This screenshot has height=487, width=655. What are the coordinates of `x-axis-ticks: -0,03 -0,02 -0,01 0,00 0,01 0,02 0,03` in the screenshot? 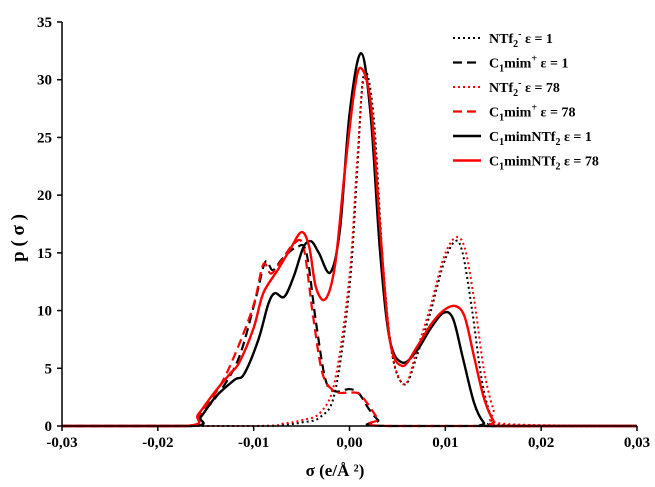 It's located at (348, 438).